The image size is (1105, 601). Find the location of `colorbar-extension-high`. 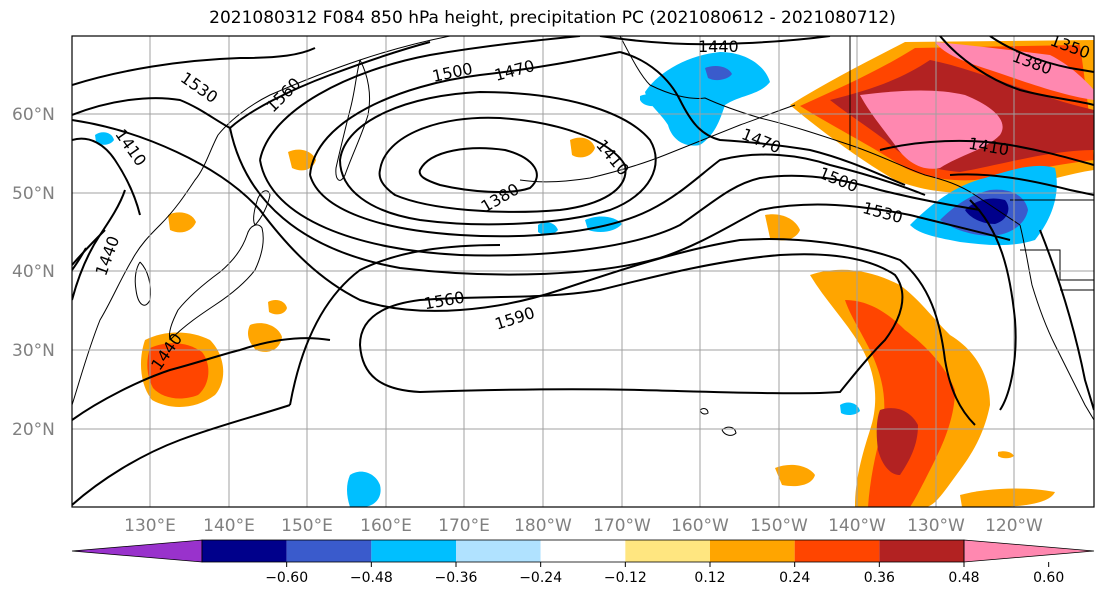

colorbar-extension-high is located at coordinates (1029, 551).